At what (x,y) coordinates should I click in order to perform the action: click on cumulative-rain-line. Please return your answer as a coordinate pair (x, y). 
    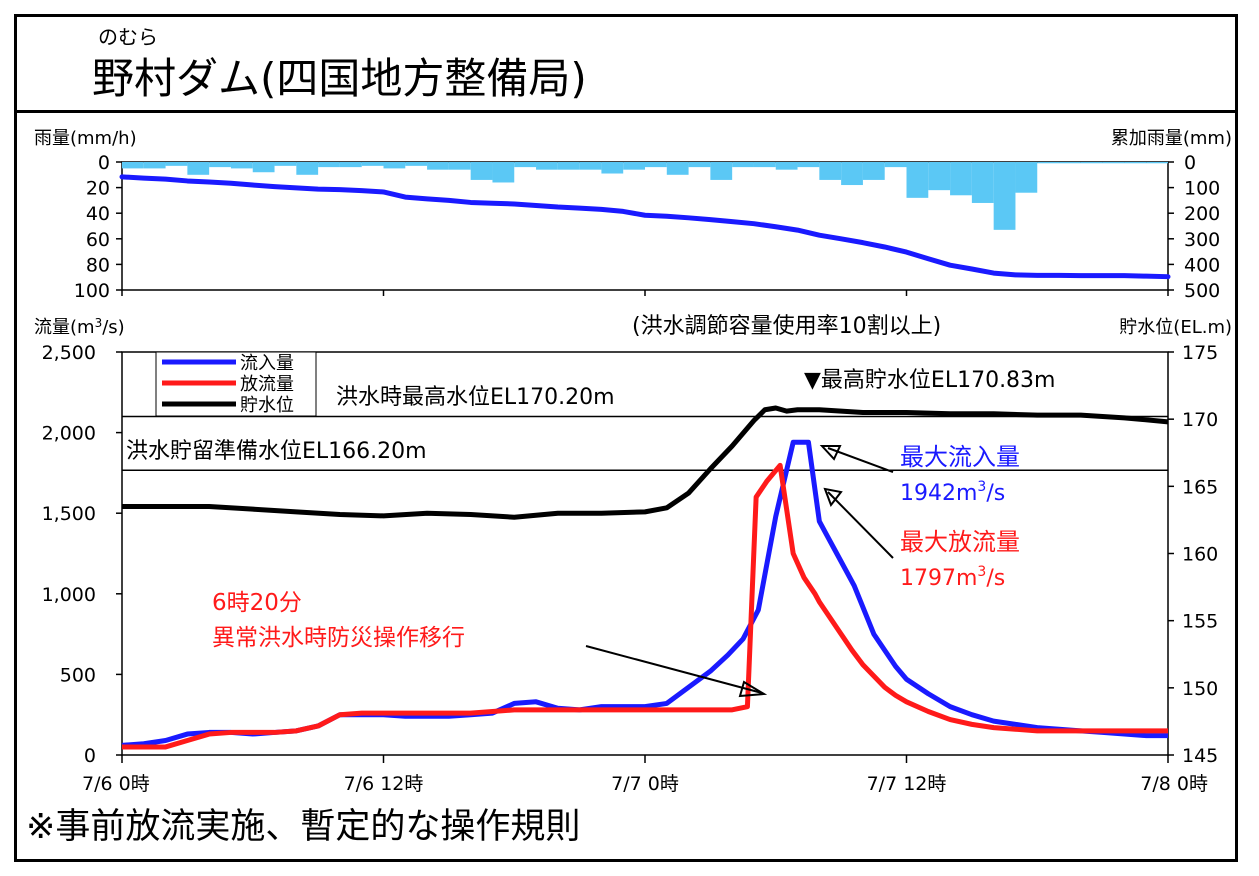
    Looking at the image, I should click on (645, 227).